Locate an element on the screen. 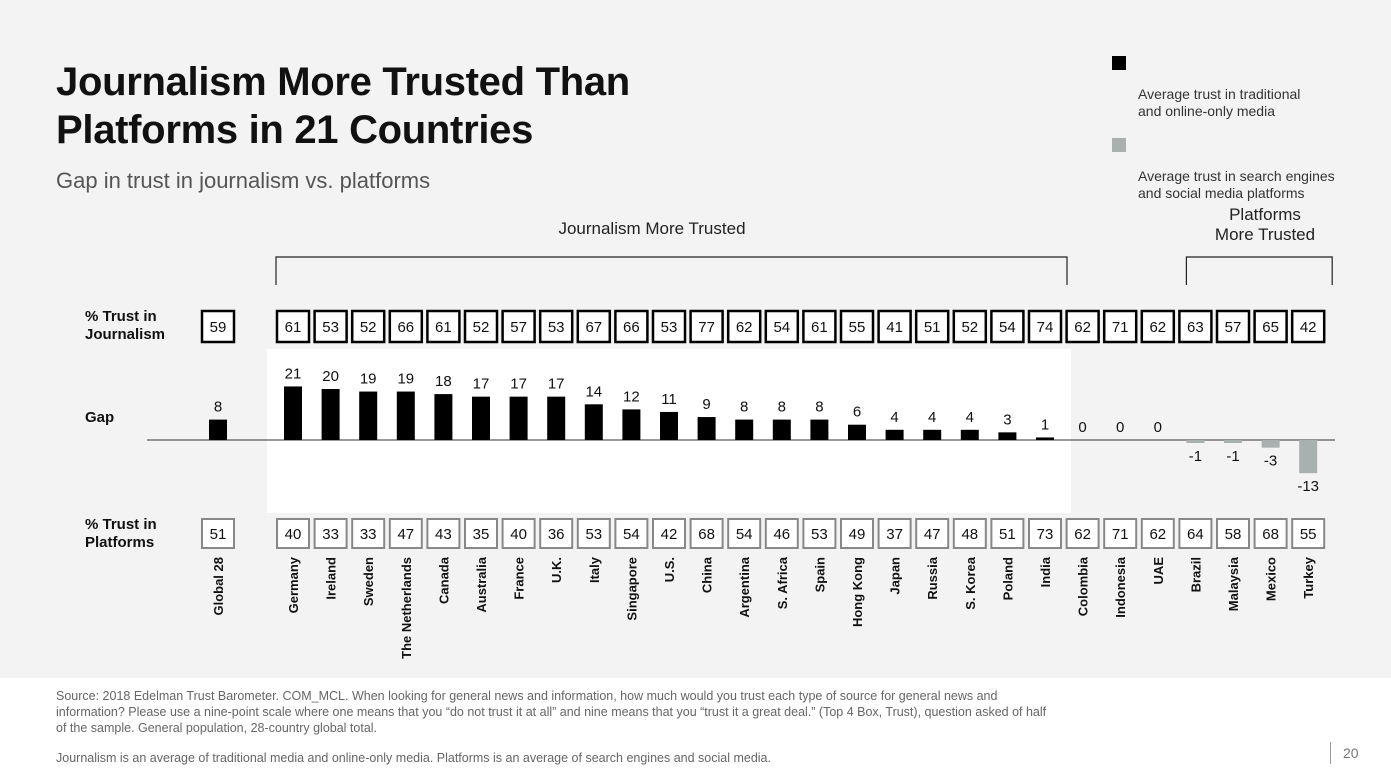  gap-label-ireland: 20 is located at coordinates (330, 376).